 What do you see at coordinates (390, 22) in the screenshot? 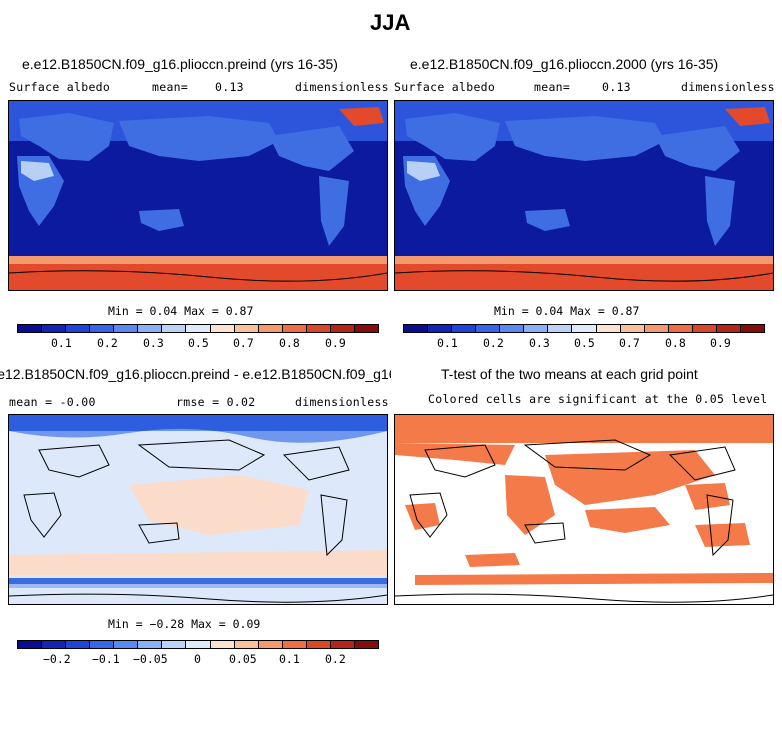
I see `page-title: JJA` at bounding box center [390, 22].